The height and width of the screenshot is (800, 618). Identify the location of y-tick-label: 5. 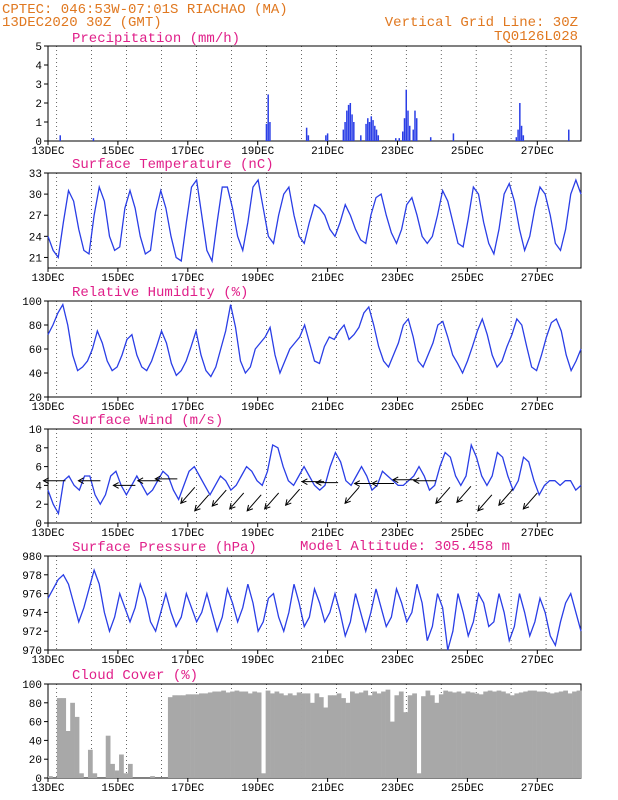
(38, 48).